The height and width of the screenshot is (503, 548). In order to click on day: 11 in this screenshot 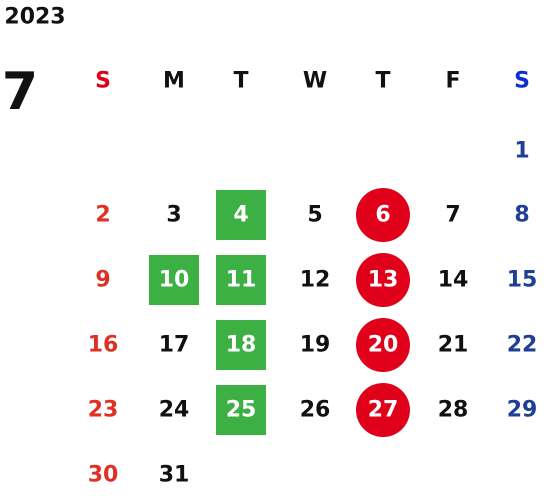, I will do `click(241, 280)`.